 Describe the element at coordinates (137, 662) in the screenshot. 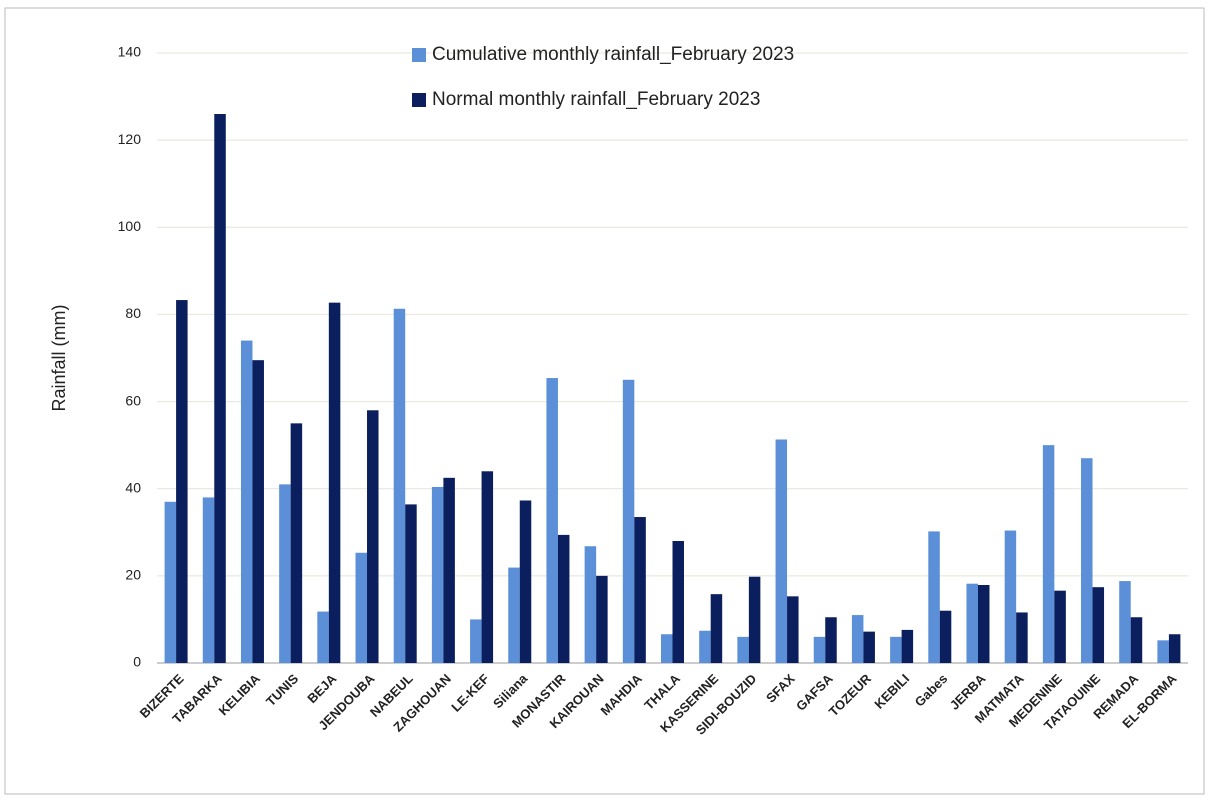

I see `y-tick-label: 0` at that location.